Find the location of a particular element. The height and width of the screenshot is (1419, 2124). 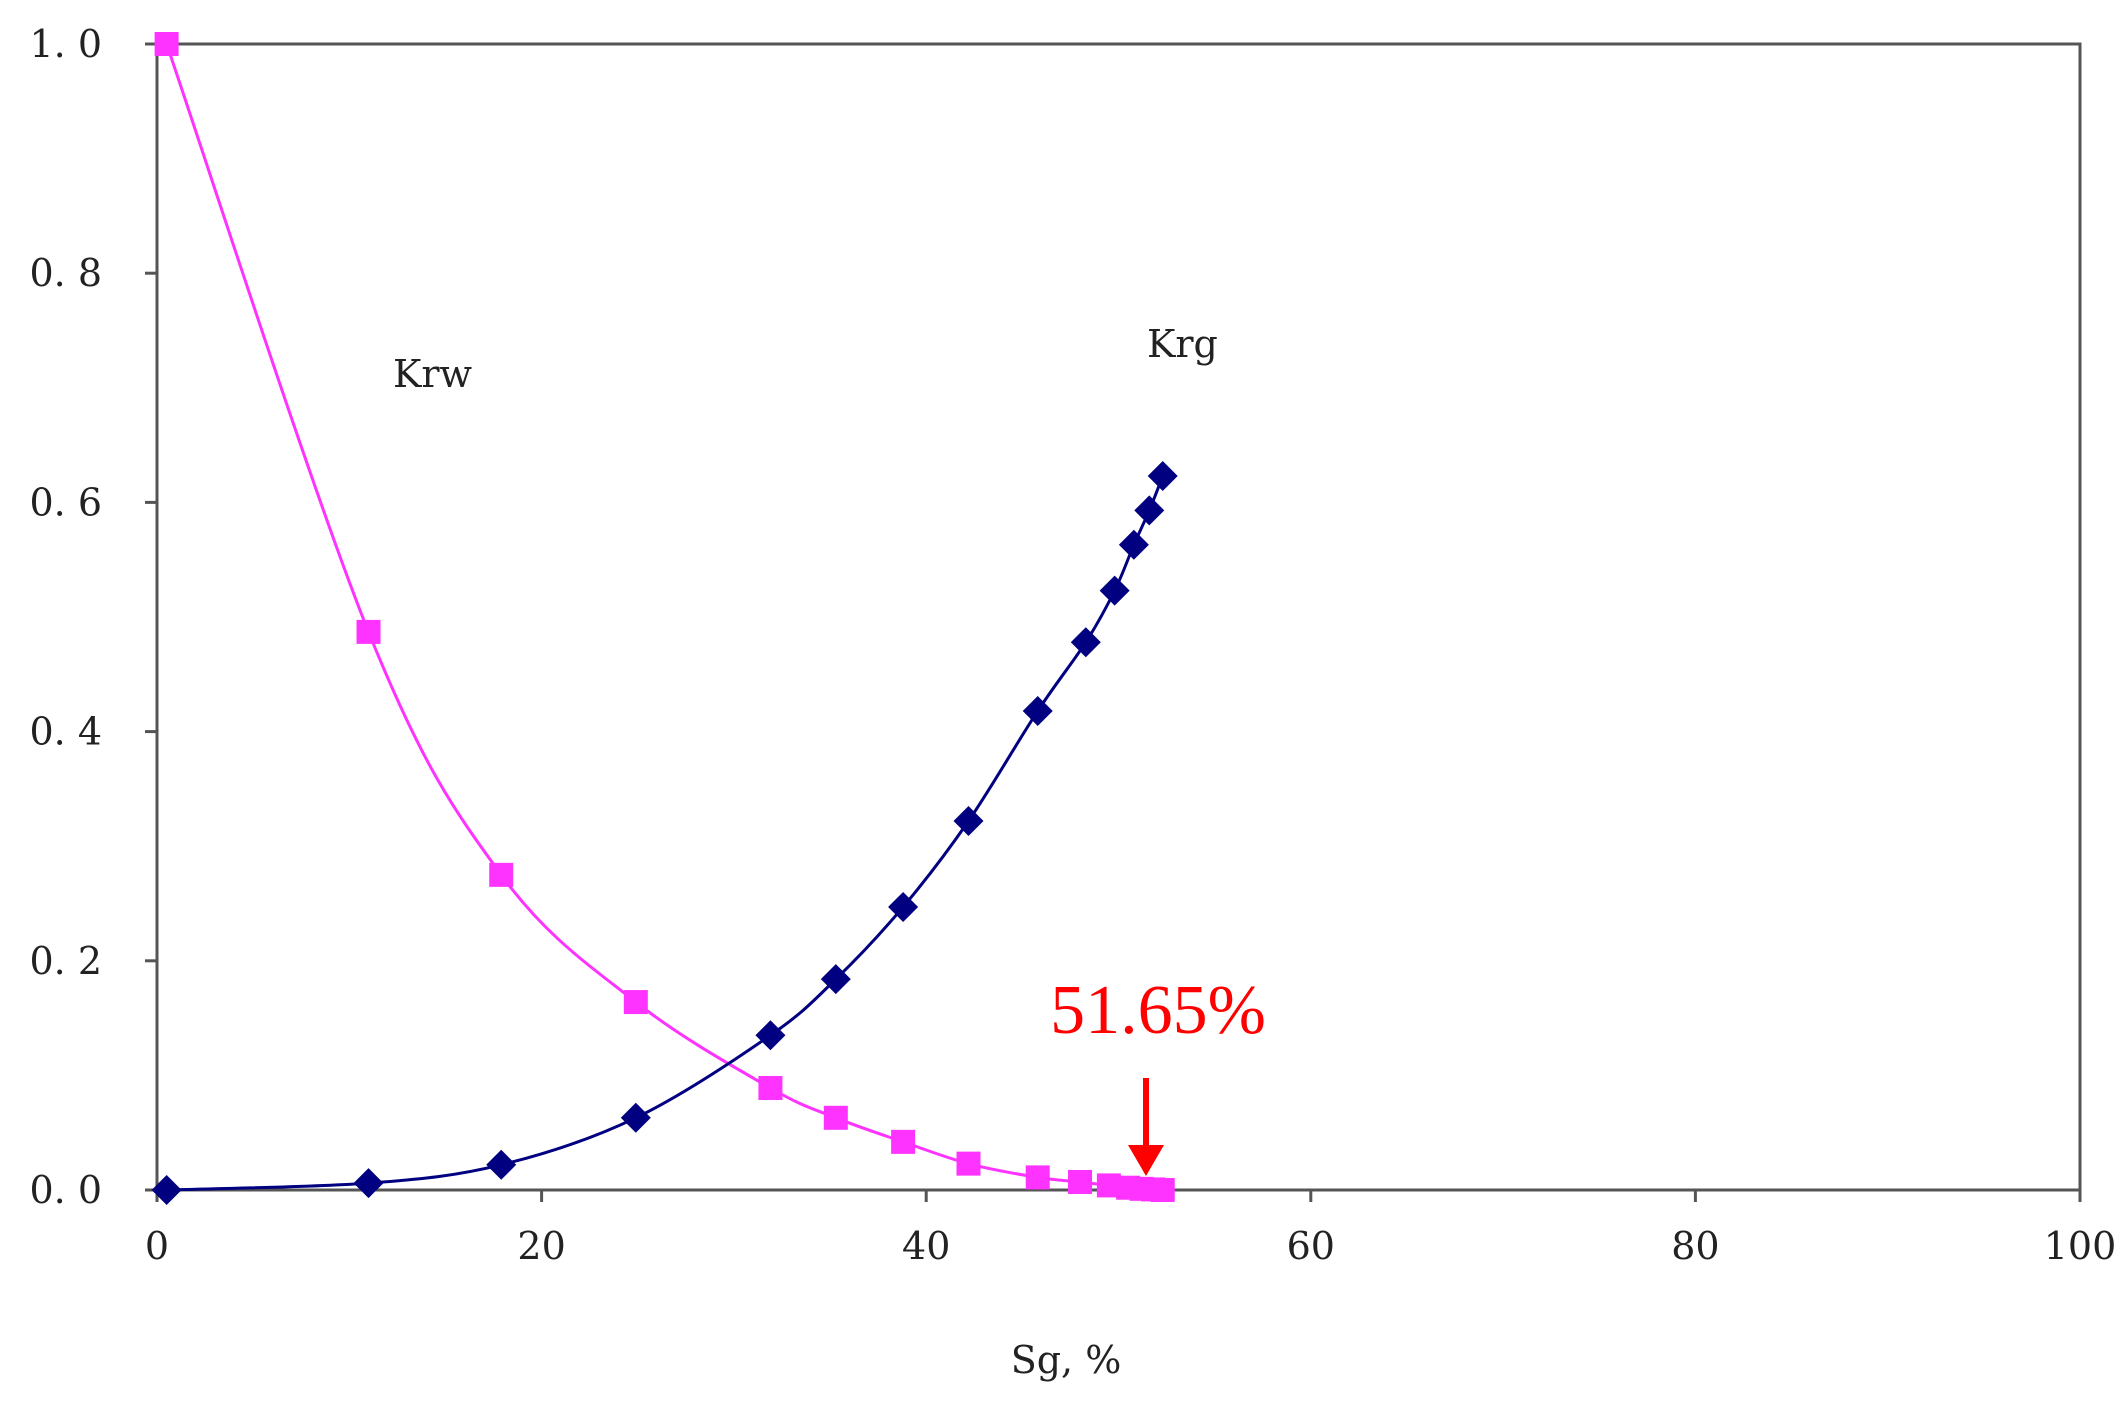

x-tick-label: 20 is located at coordinates (541, 1246).